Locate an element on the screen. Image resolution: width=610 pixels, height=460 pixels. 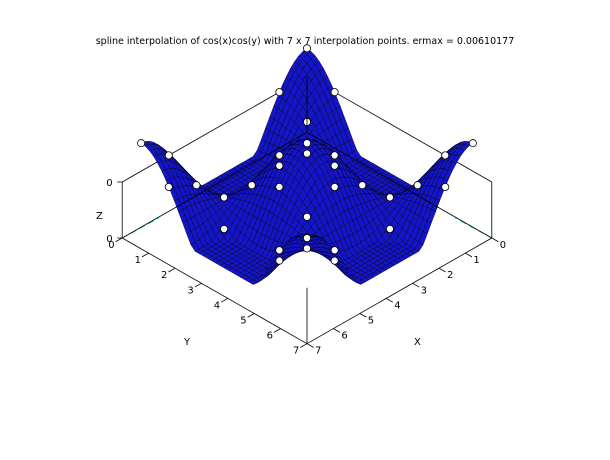
y-tick-label: 4 is located at coordinates (217, 305).